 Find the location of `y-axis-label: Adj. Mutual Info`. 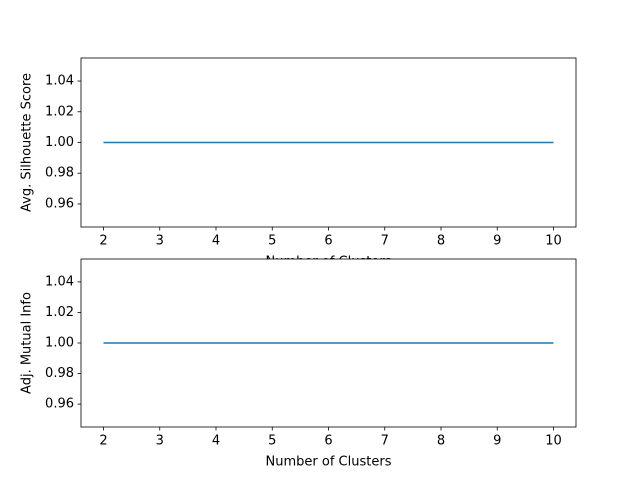

y-axis-label: Adj. Mutual Info is located at coordinates (27, 343).